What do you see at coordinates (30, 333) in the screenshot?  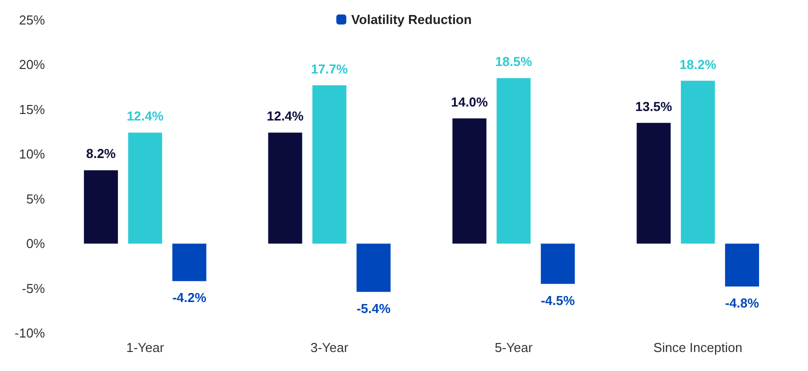 I see `y-tick-label: -10%` at bounding box center [30, 333].